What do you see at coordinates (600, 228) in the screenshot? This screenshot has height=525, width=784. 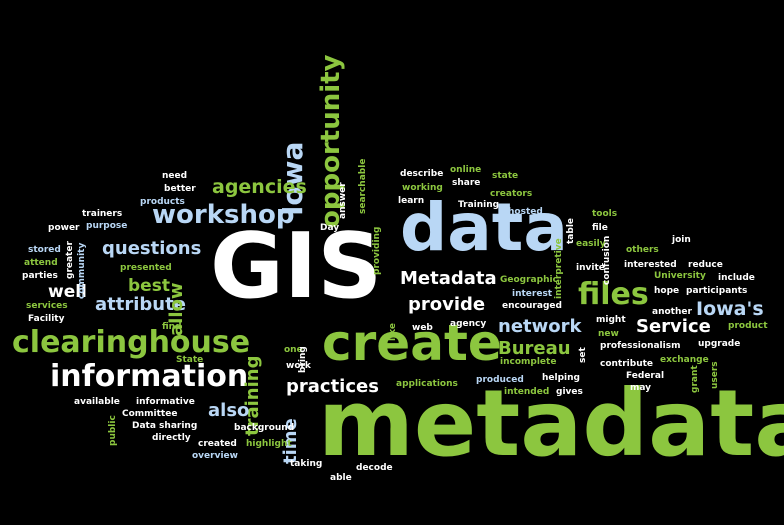 I see `word-file: file` at bounding box center [600, 228].